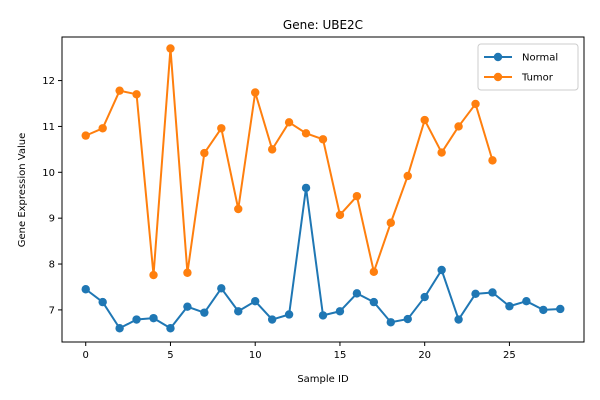  I want to click on x-axis-title: Sample ID, so click(323, 379).